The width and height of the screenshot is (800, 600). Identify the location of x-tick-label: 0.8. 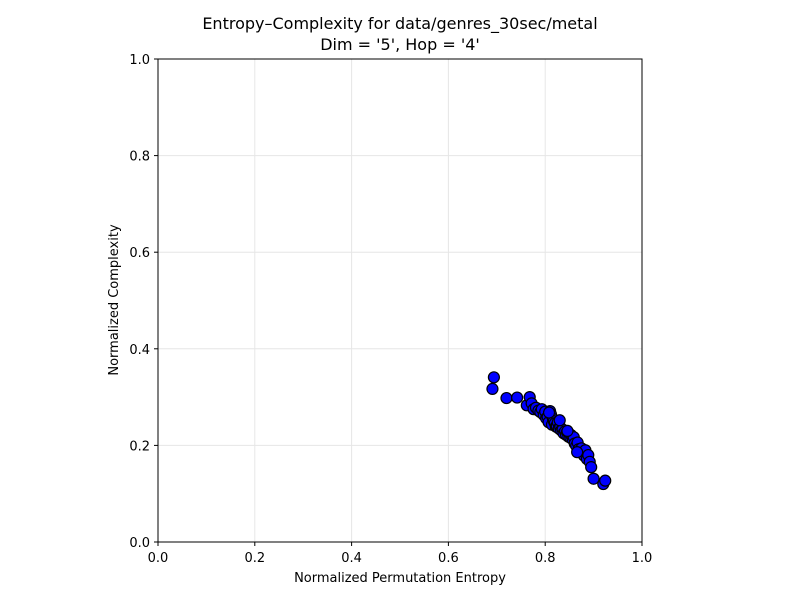
(545, 558).